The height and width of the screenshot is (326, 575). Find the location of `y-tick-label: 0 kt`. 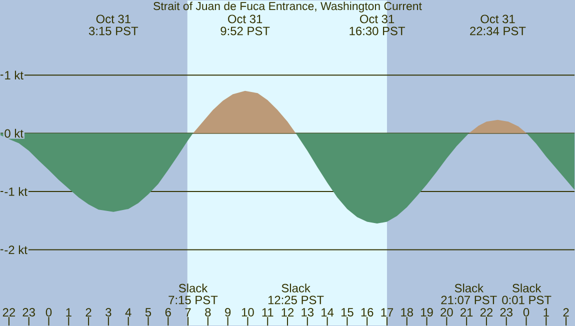

y-tick-label: 0 kt is located at coordinates (14, 133).